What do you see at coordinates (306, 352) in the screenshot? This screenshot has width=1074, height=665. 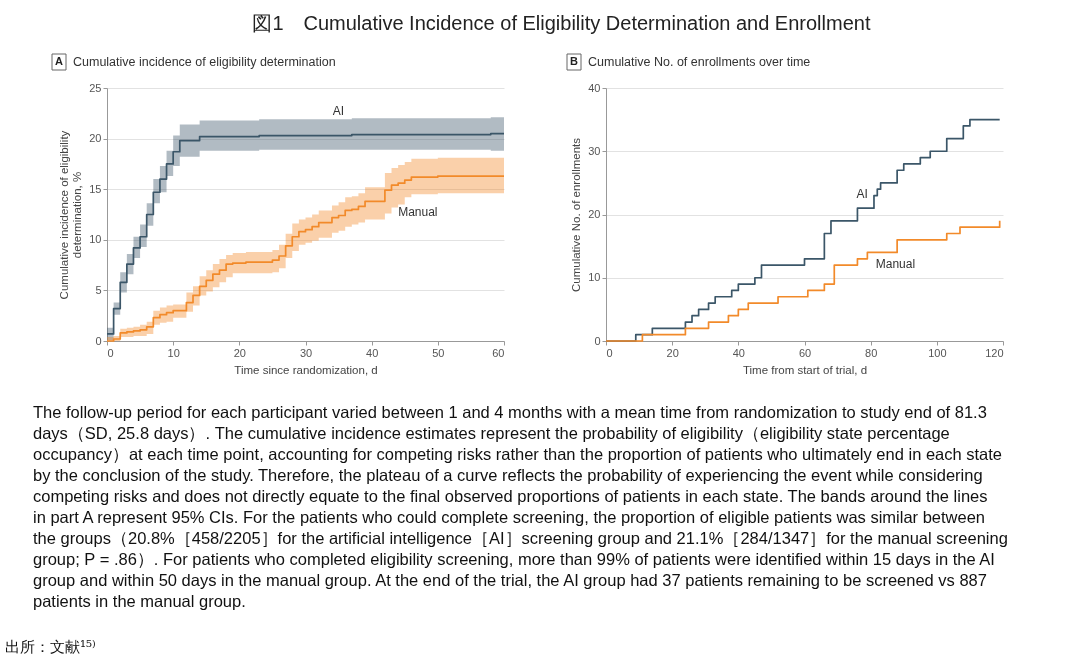 I see `x-tick-label: 30` at bounding box center [306, 352].